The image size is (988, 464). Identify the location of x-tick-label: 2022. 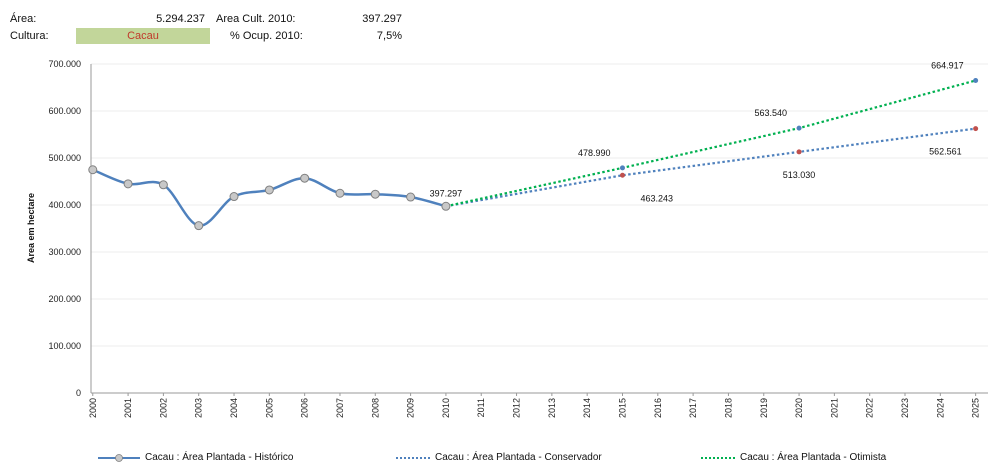
(870, 408).